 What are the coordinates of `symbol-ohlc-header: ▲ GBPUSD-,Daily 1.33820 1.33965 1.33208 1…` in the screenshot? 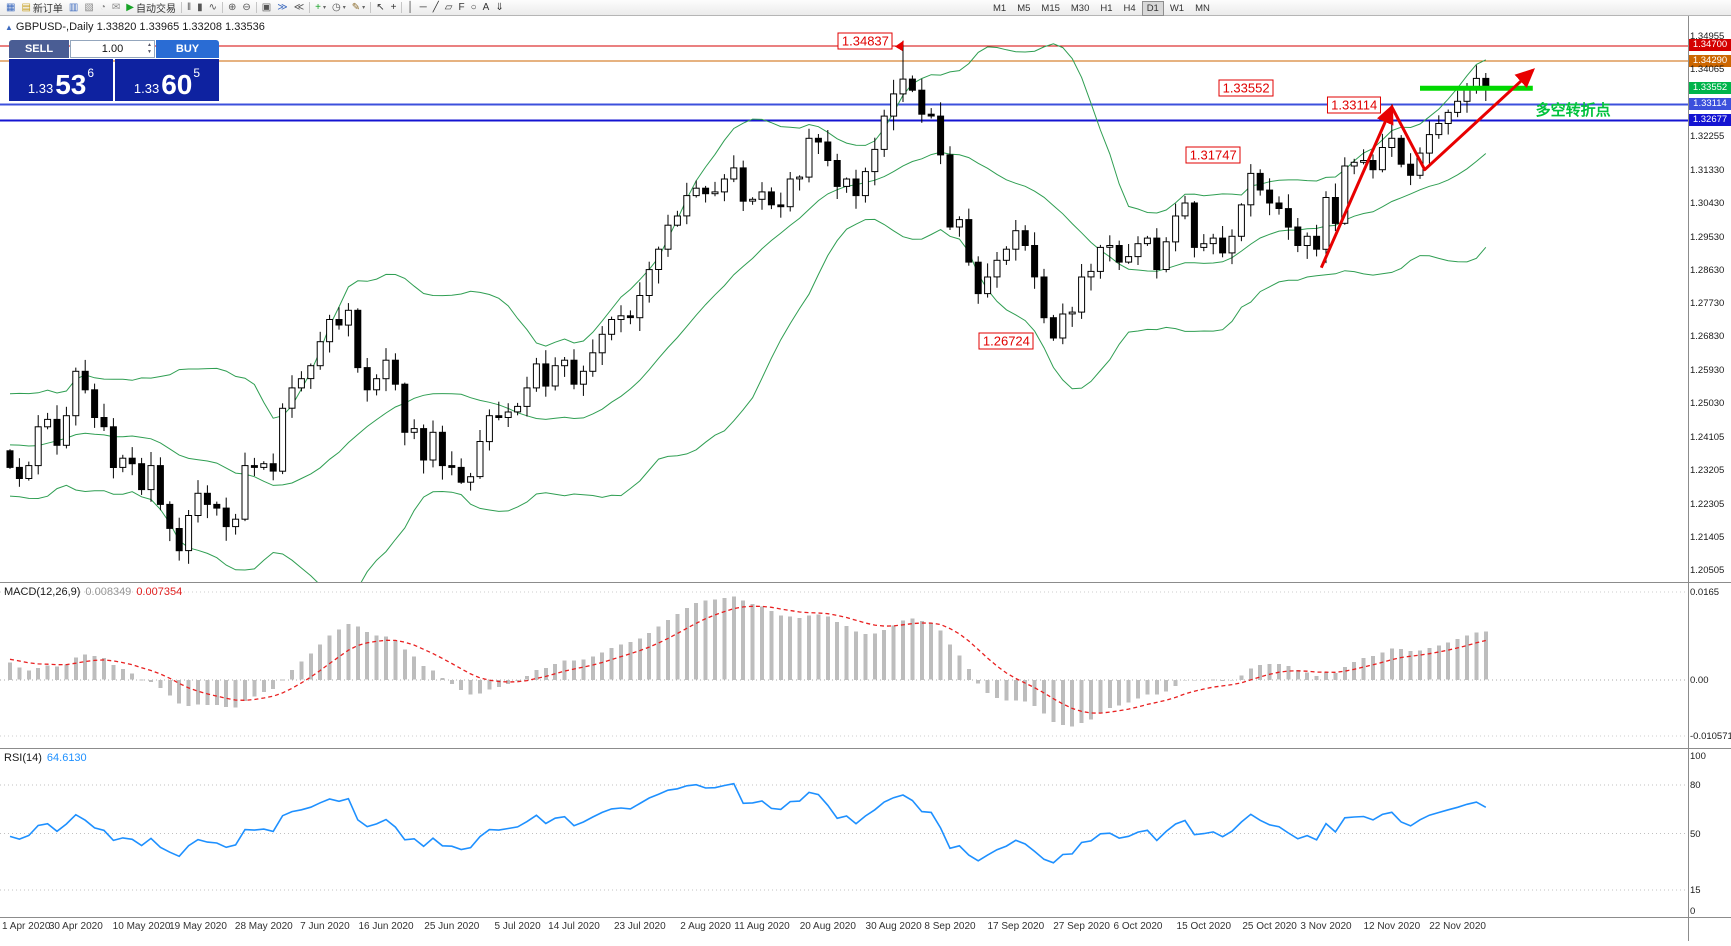 It's located at (135, 27).